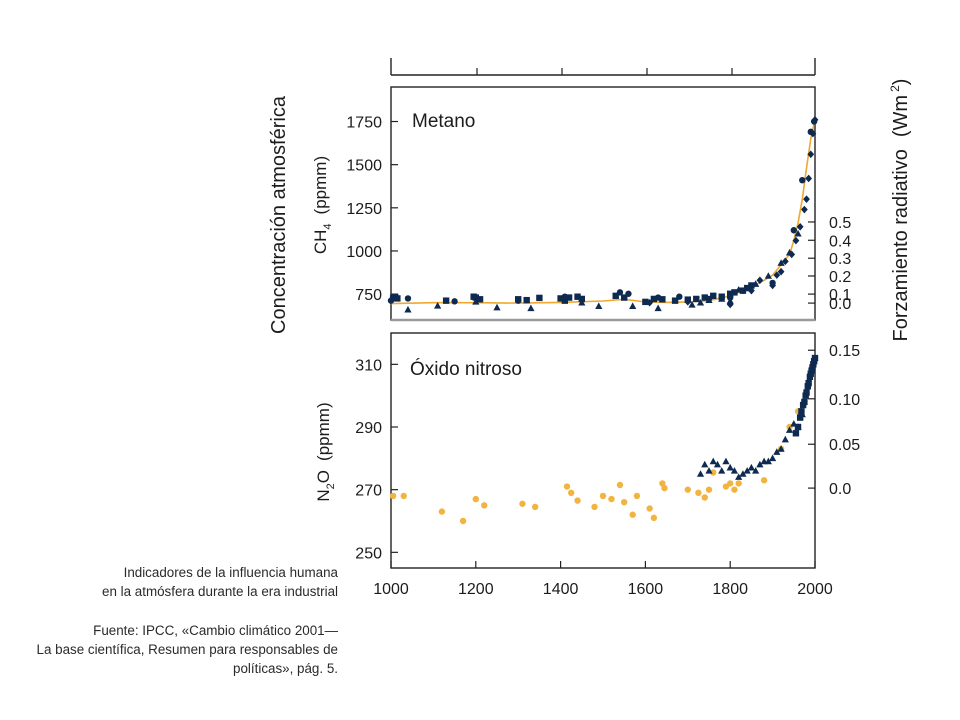 This screenshot has height=720, width=960. Describe the element at coordinates (901, 116) in the screenshot. I see `right-axis-title-unit: (Wm` at that location.